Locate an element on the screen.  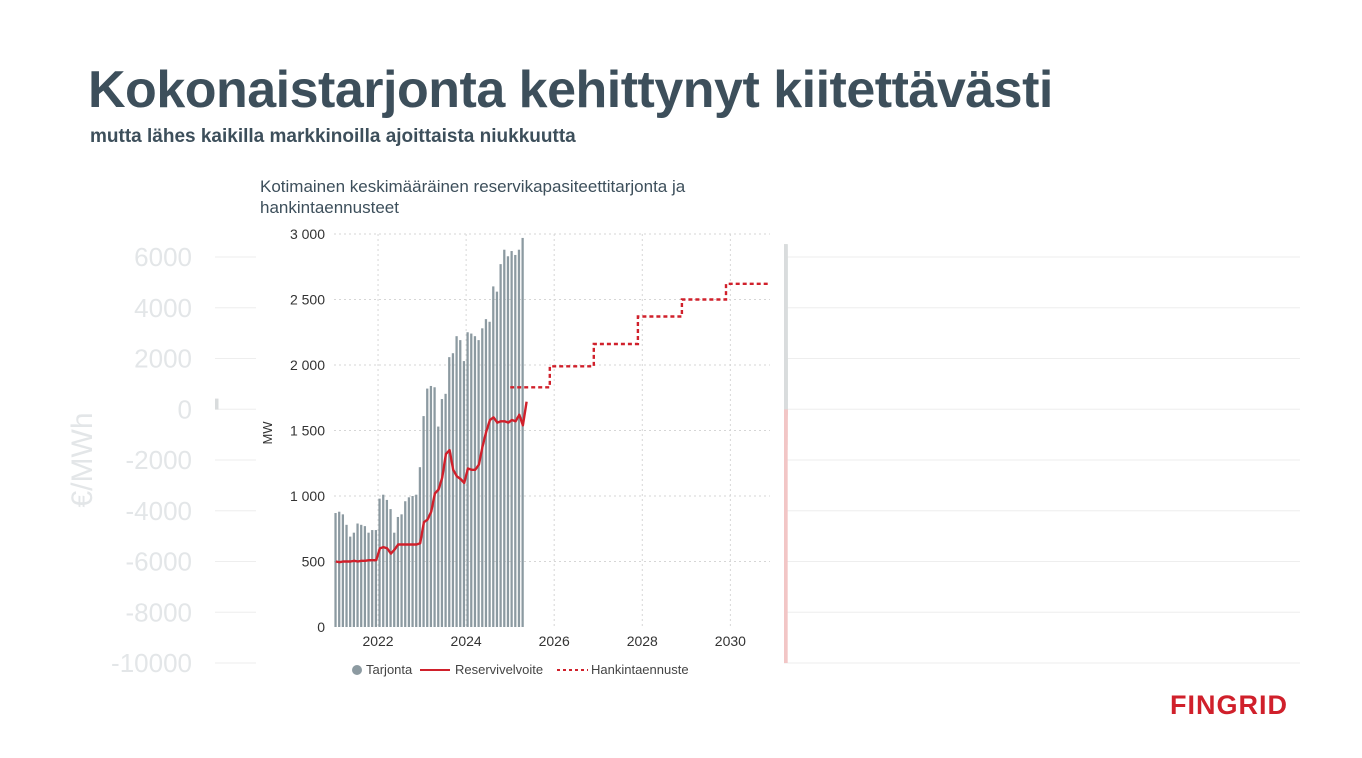
y-tick-label: 2 500 is located at coordinates (307, 300).